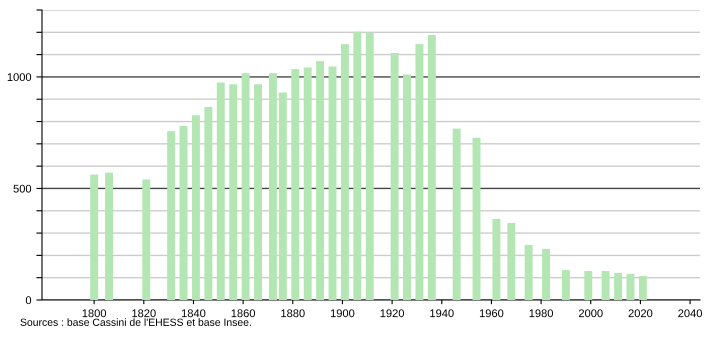  I want to click on x-tick-label: 1840, so click(194, 313).